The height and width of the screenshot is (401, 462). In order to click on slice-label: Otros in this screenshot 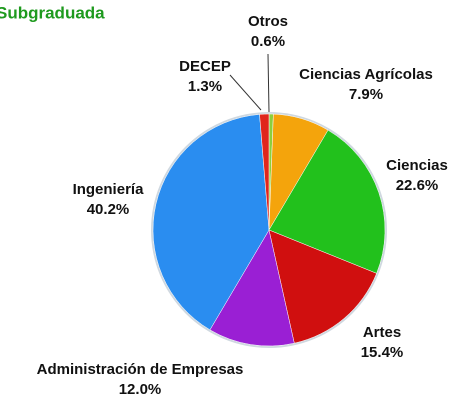, I will do `click(268, 21)`.